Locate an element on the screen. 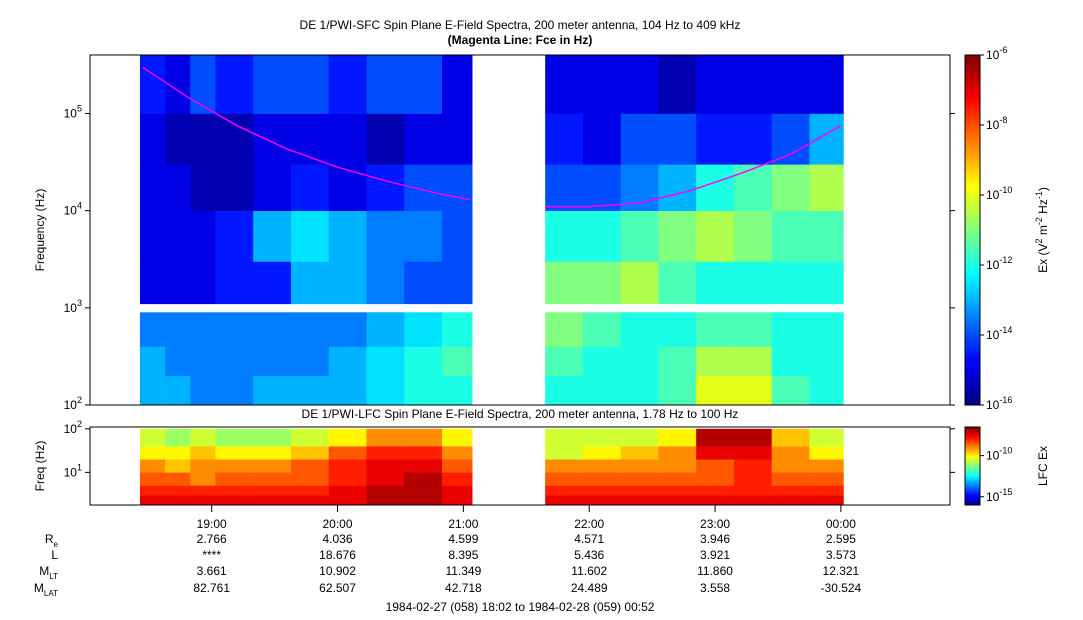  ephemeris-value: 3.946 is located at coordinates (715, 539).